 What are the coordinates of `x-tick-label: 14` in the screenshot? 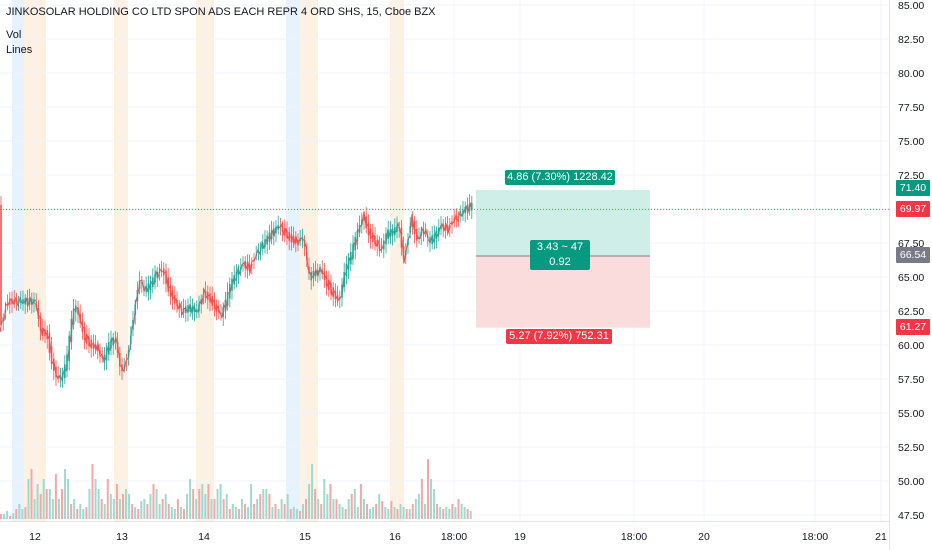 It's located at (204, 537).